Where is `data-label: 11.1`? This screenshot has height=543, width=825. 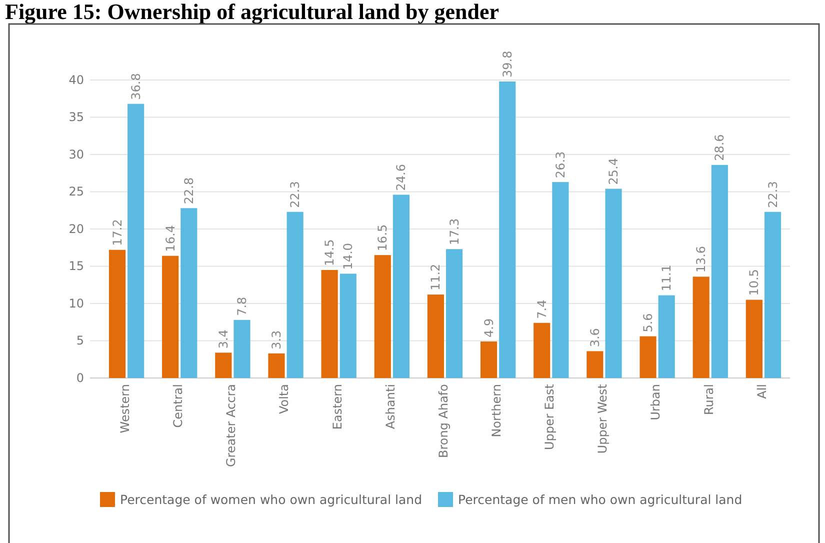
data-label: 11.1 is located at coordinates (667, 278).